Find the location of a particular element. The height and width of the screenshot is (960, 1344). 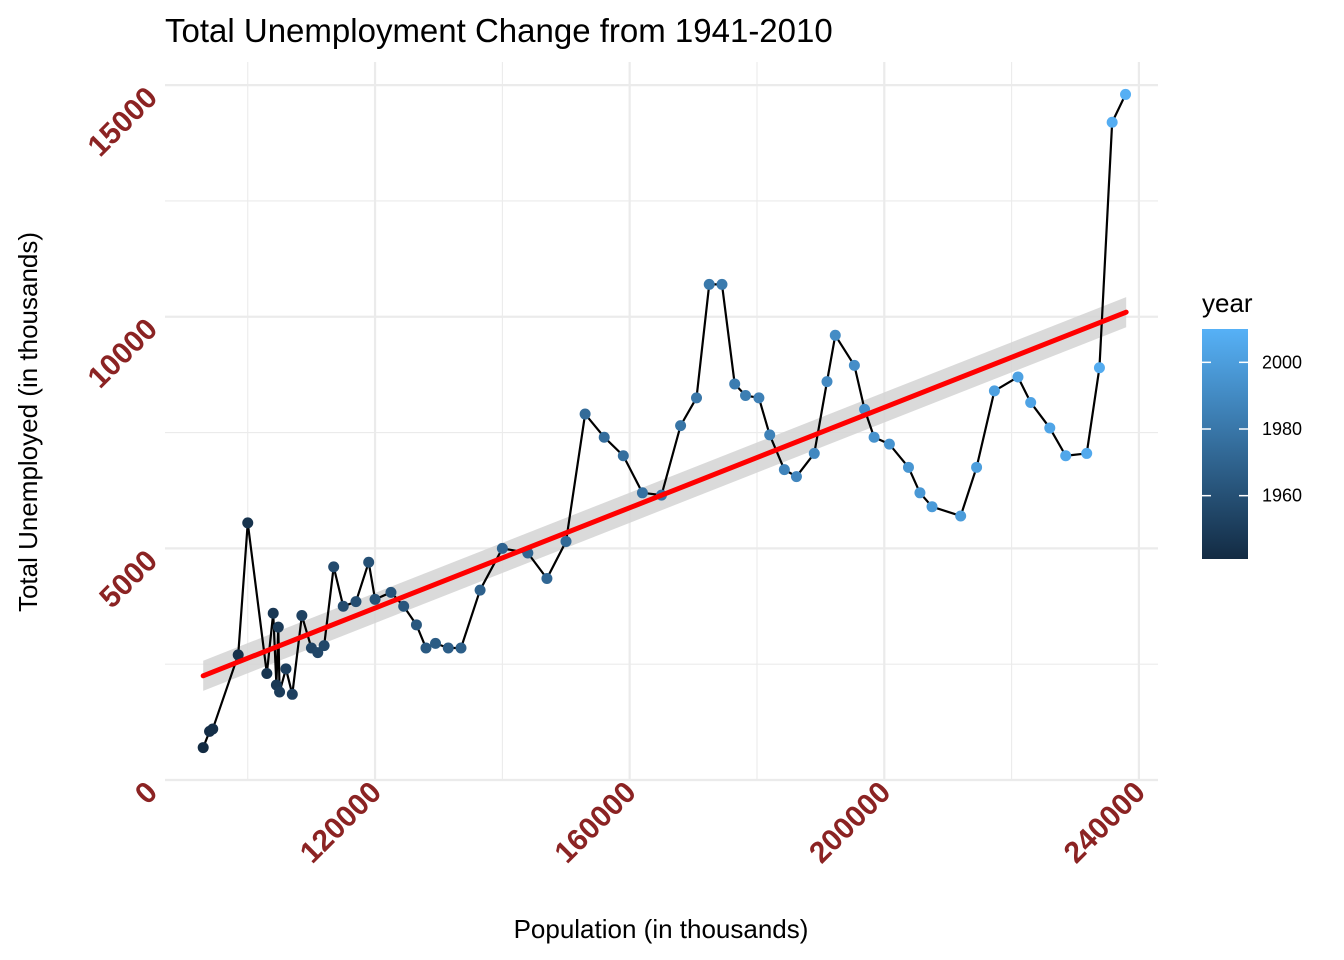

chart-title: Total Unemployment Change from 1941-2010 is located at coordinates (499, 30).